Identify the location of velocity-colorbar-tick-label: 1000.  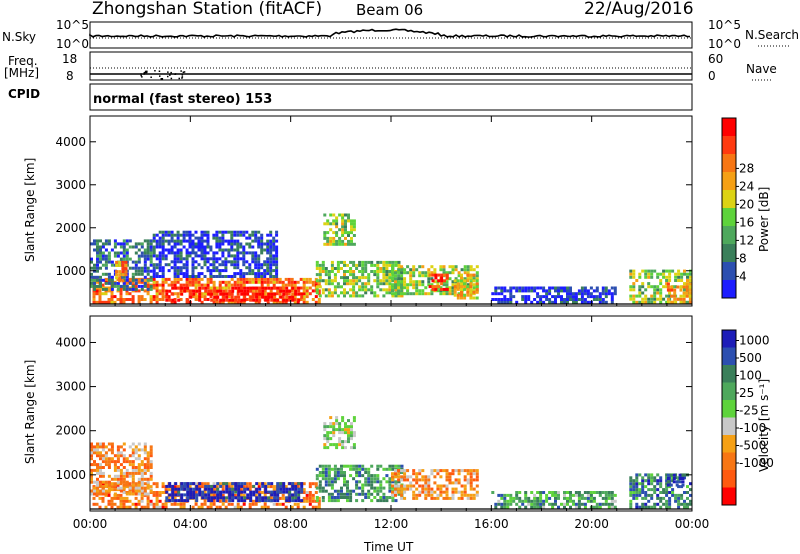
(754, 341).